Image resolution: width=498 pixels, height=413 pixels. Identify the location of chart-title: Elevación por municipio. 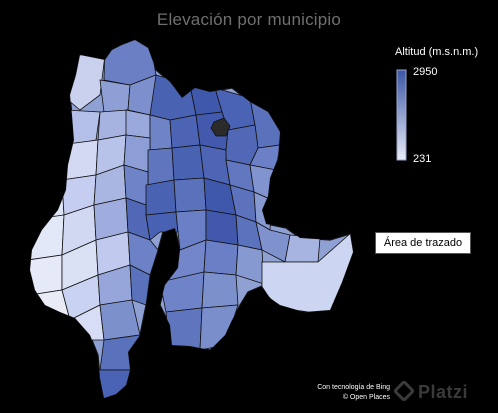
(249, 19).